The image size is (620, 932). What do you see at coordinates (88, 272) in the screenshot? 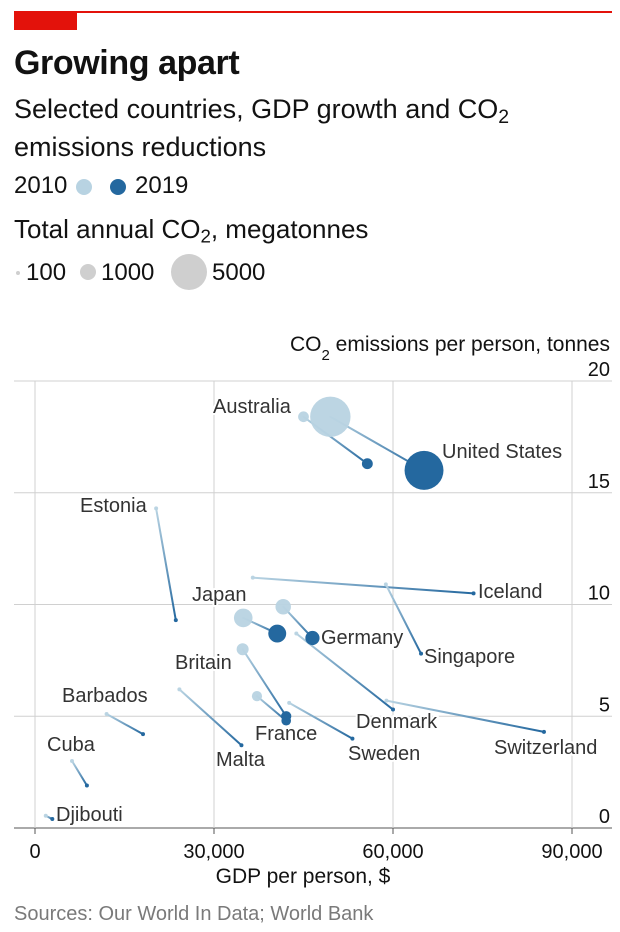
I see `size-dot-medium` at bounding box center [88, 272].